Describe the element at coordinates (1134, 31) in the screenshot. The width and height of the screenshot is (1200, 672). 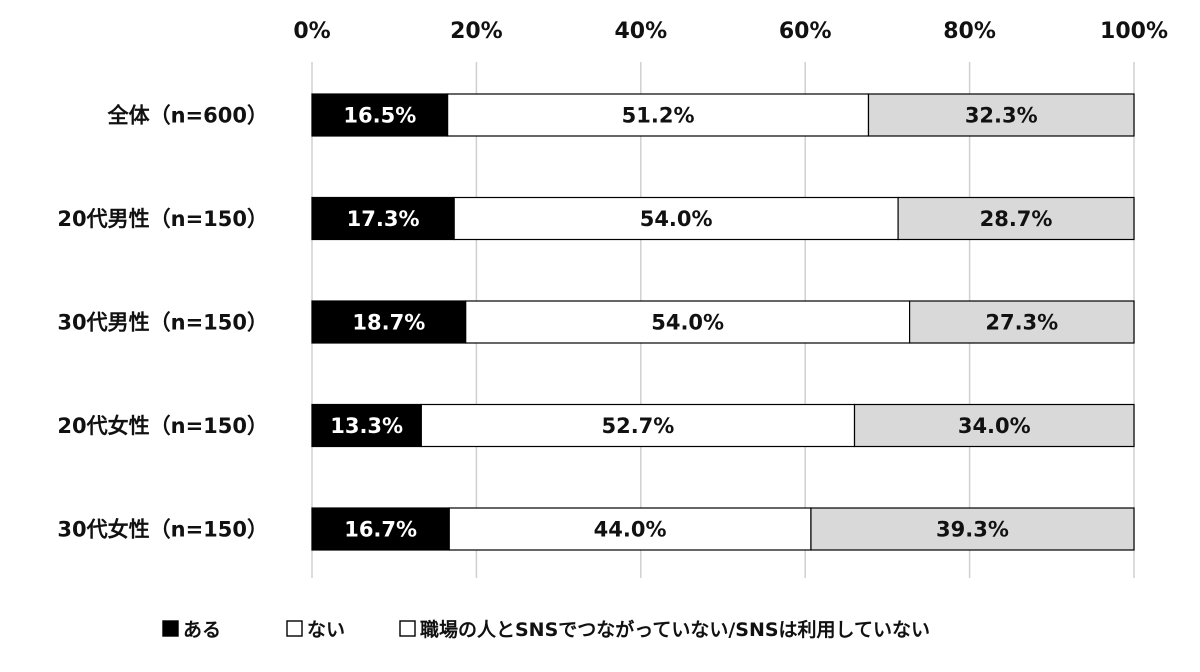
I see `x-tick-label: 100%` at that location.